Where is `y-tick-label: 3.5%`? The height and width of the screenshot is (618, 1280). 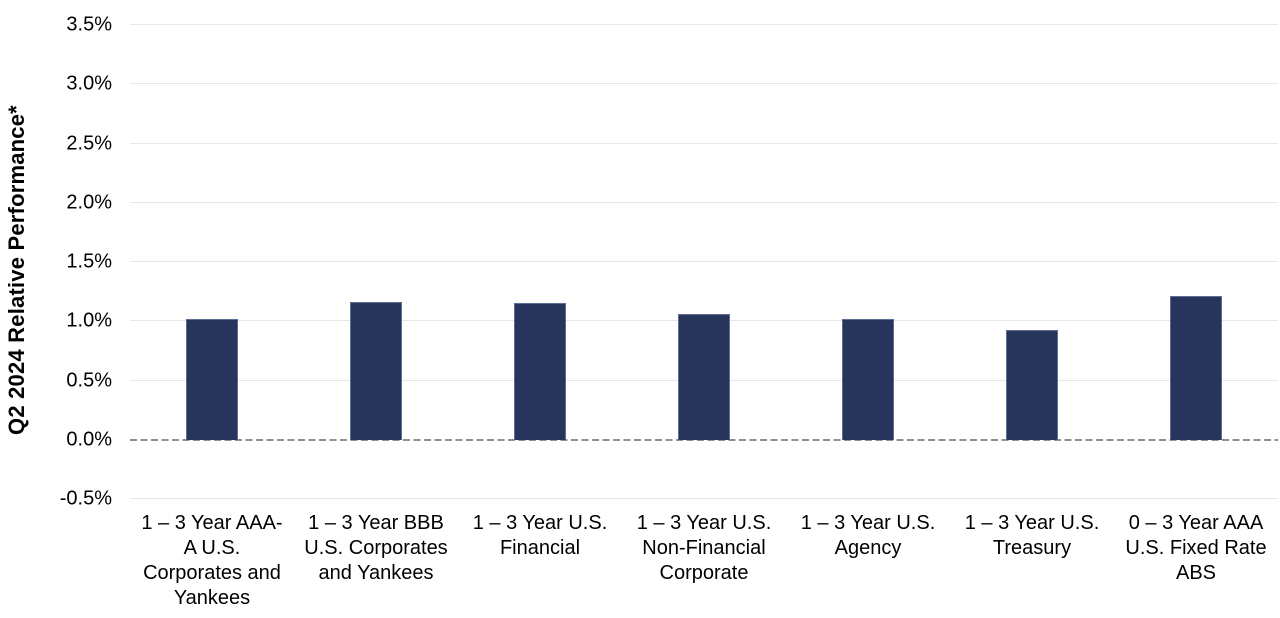
y-tick-label: 3.5% is located at coordinates (89, 24).